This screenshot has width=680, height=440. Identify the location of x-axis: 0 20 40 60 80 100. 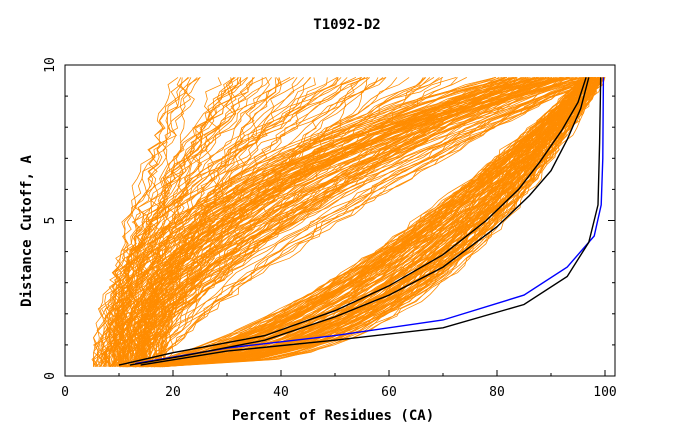
(339, 385).